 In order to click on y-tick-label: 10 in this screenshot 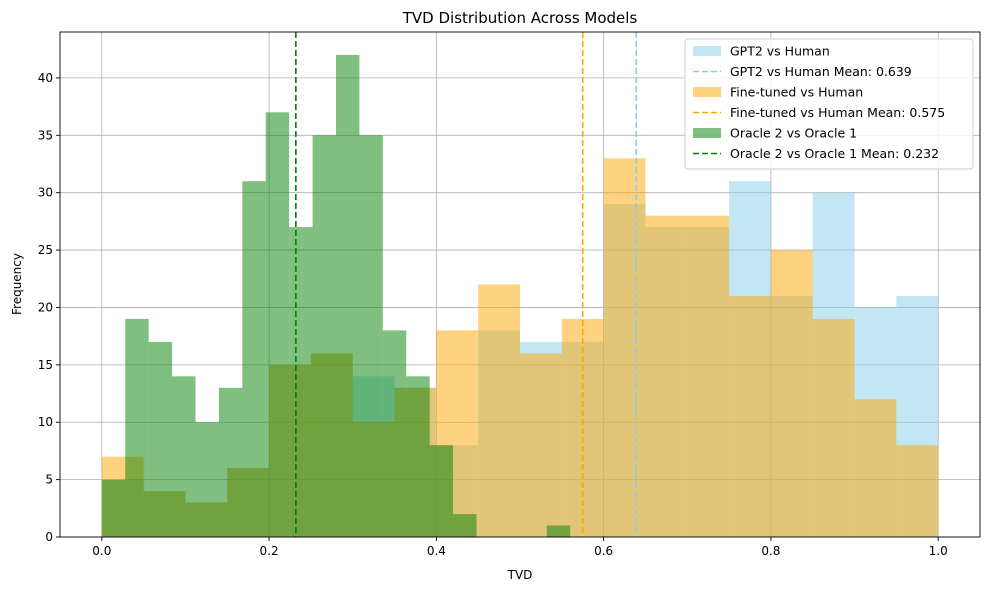, I will do `click(45, 422)`.